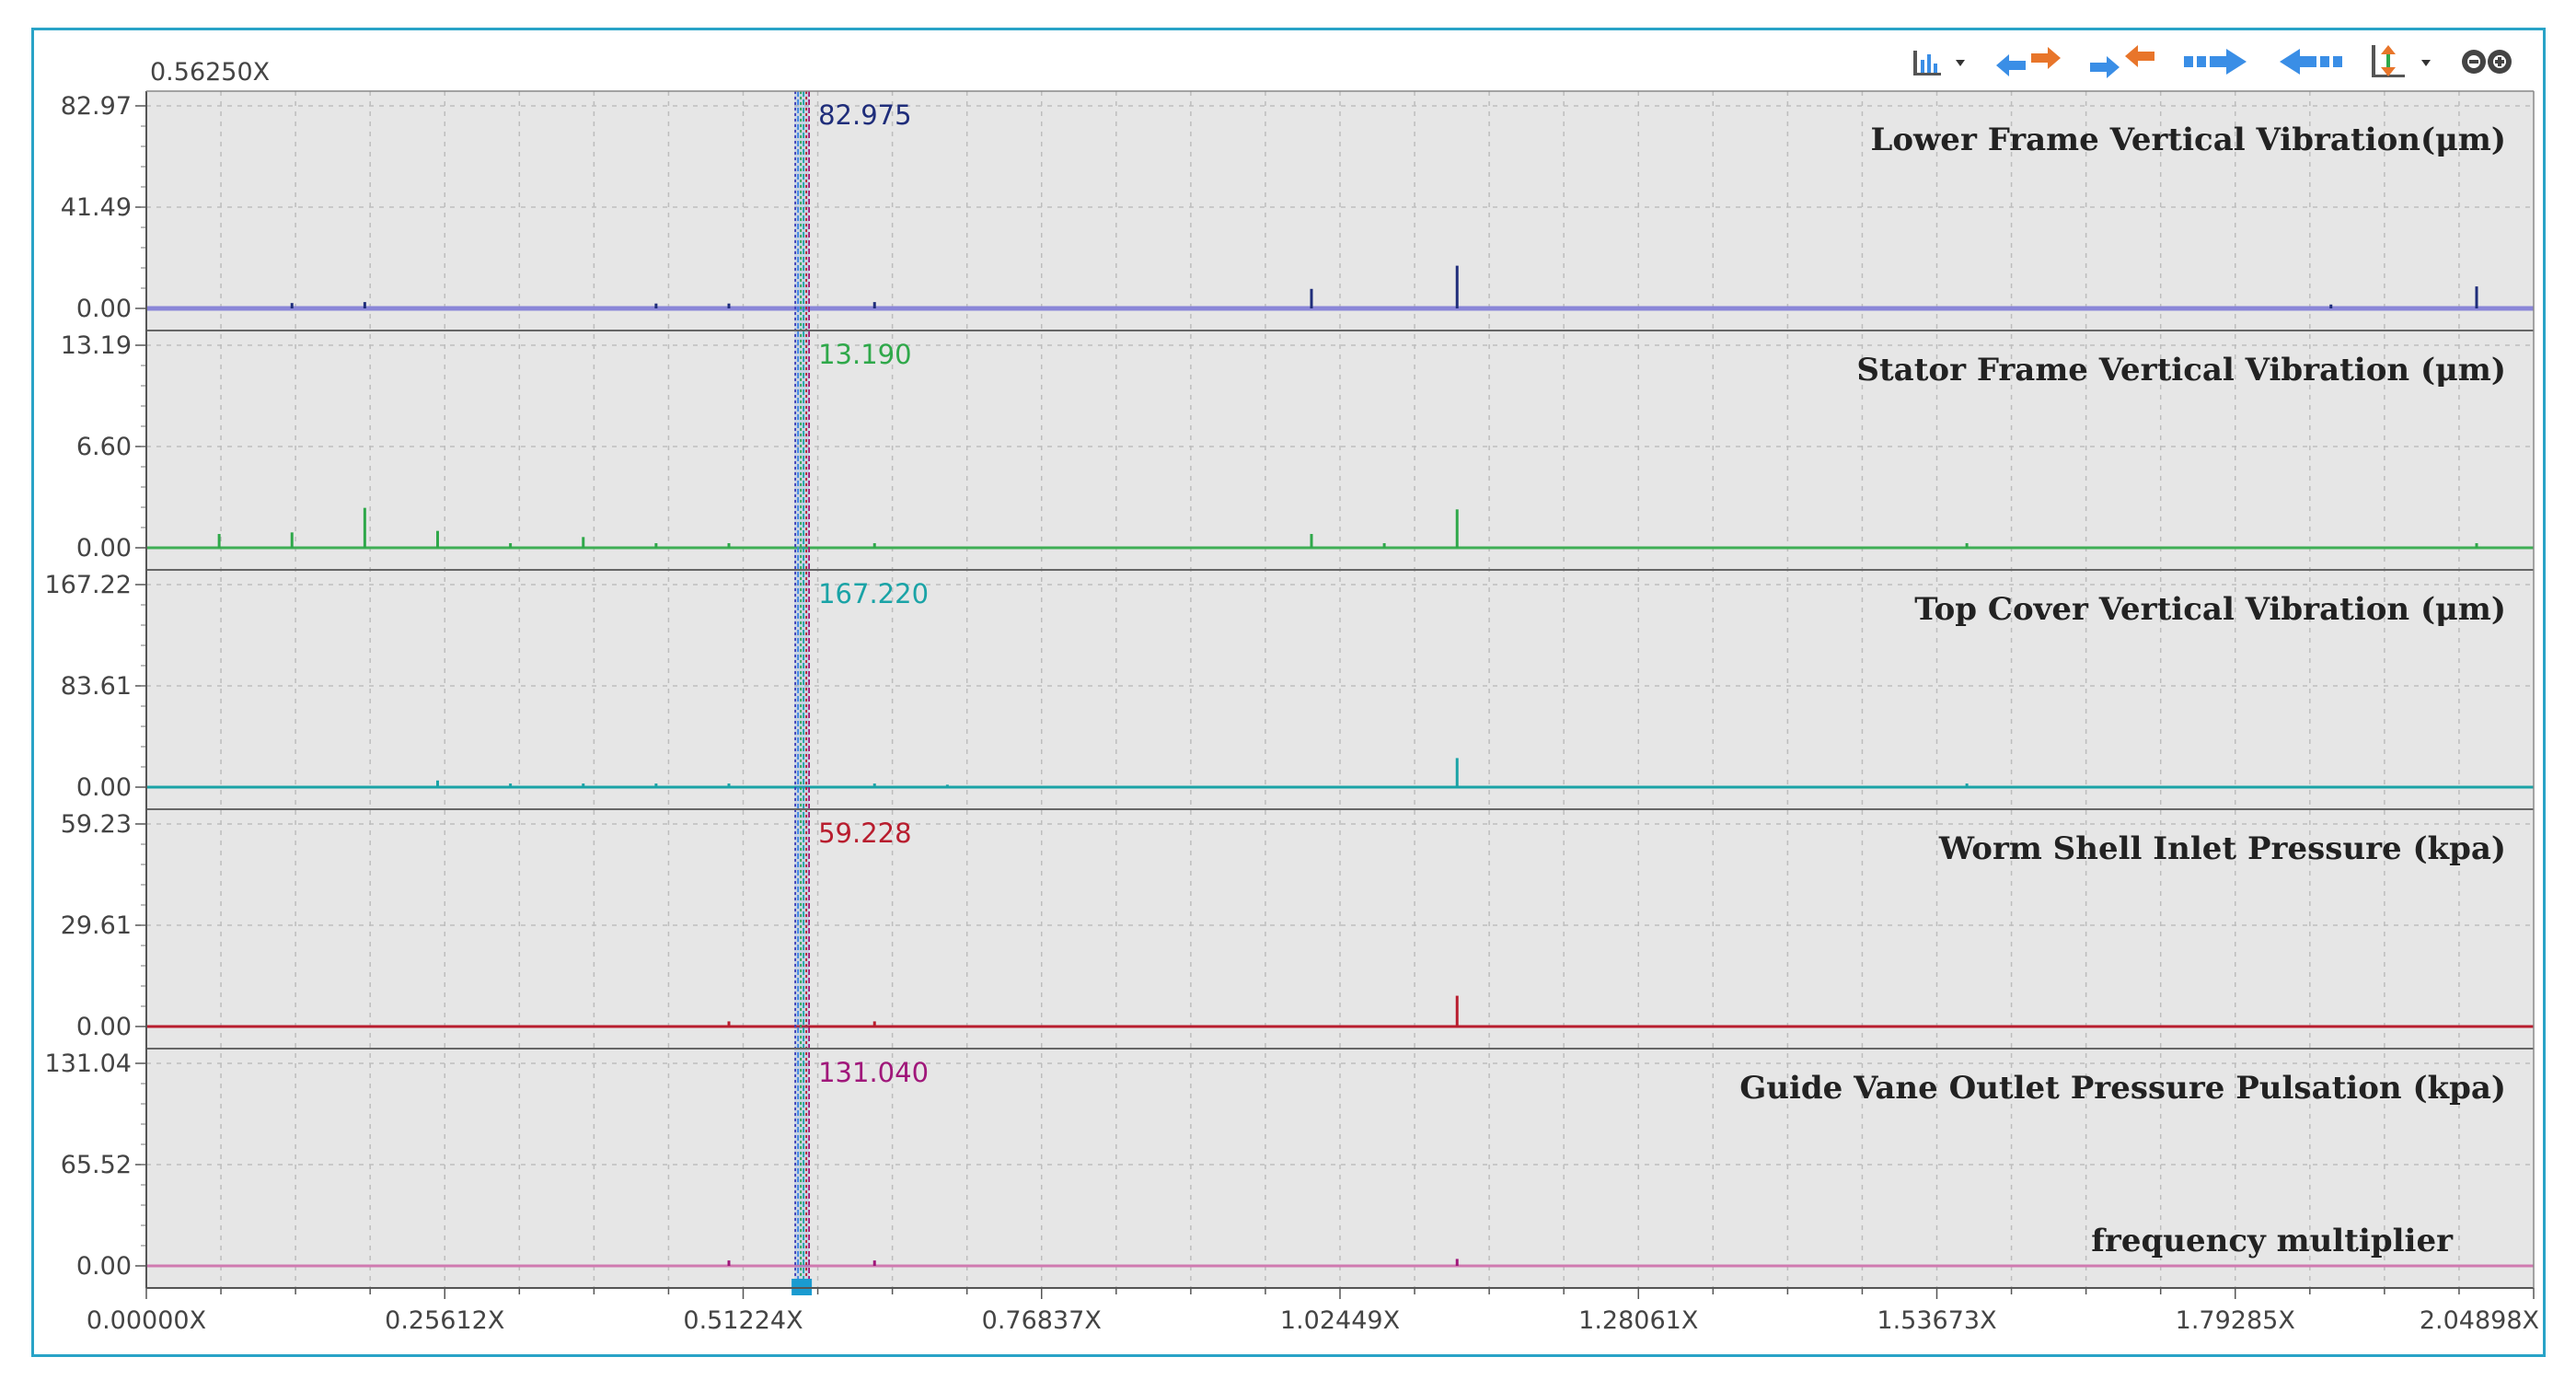 This screenshot has height=1392, width=2576. I want to click on compress-horizontal-icon, so click(2122, 61).